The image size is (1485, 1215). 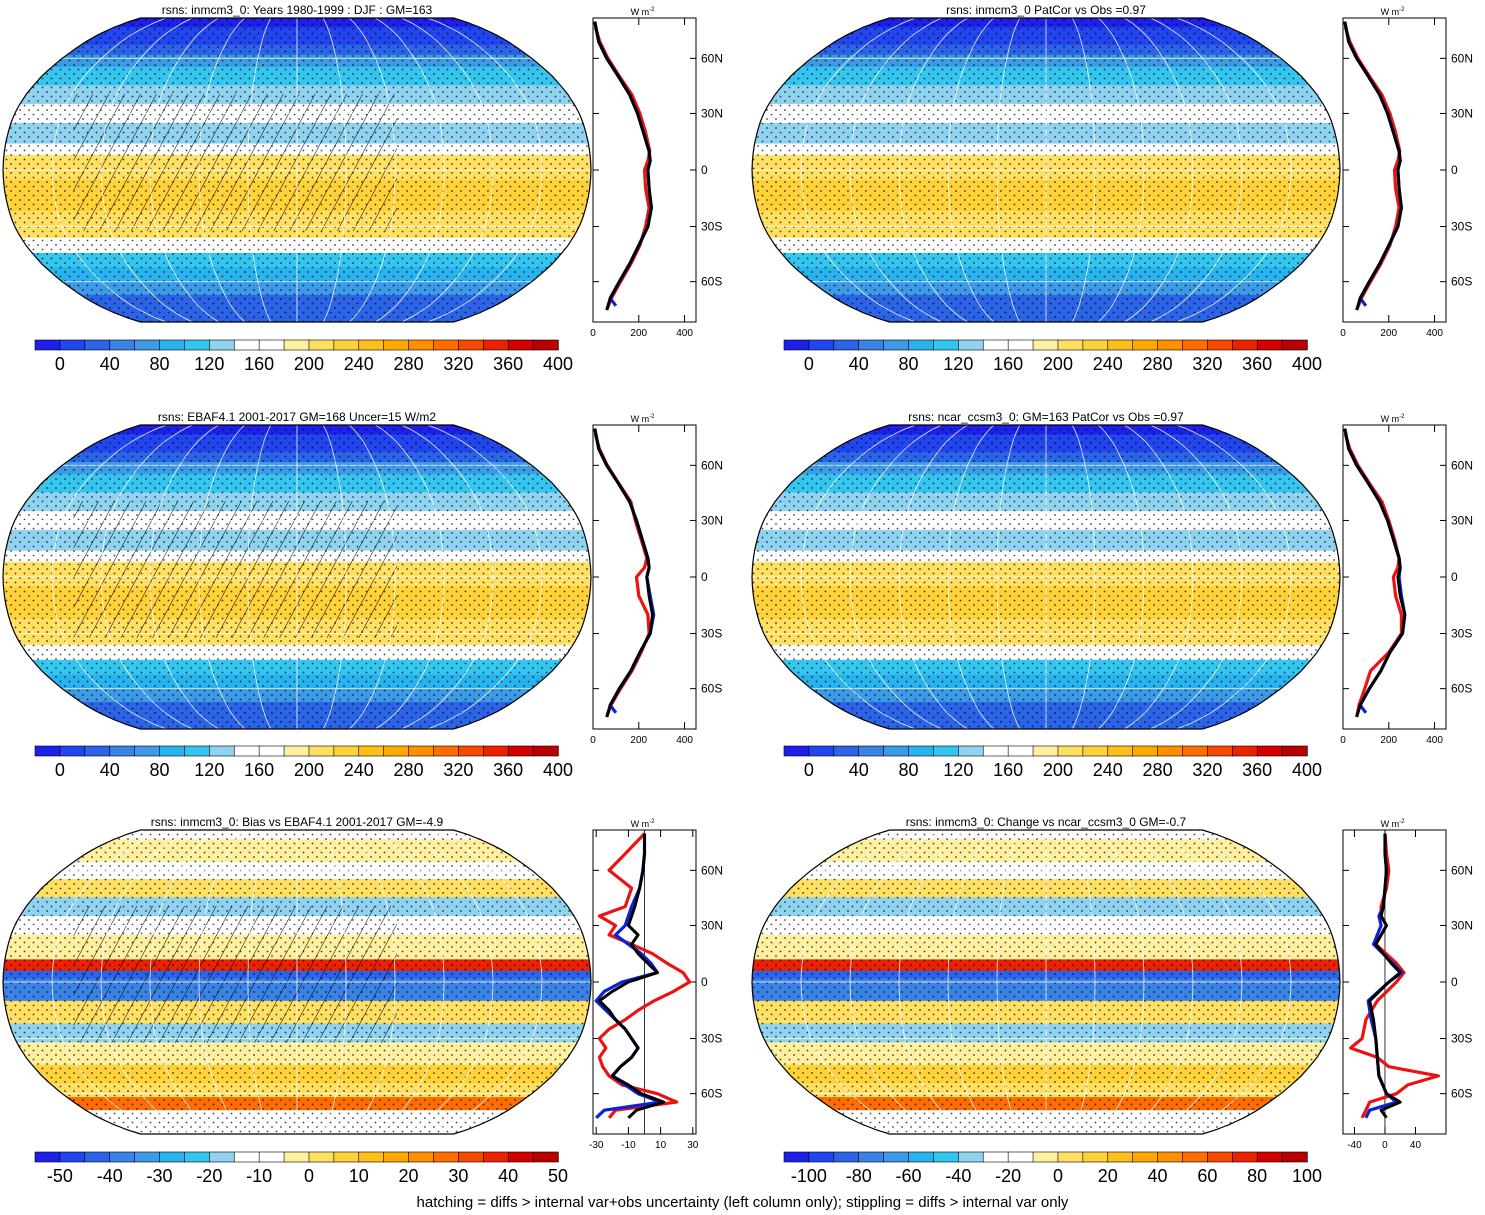 I want to click on colorbar-tick-label: -40, so click(x=958, y=1176).